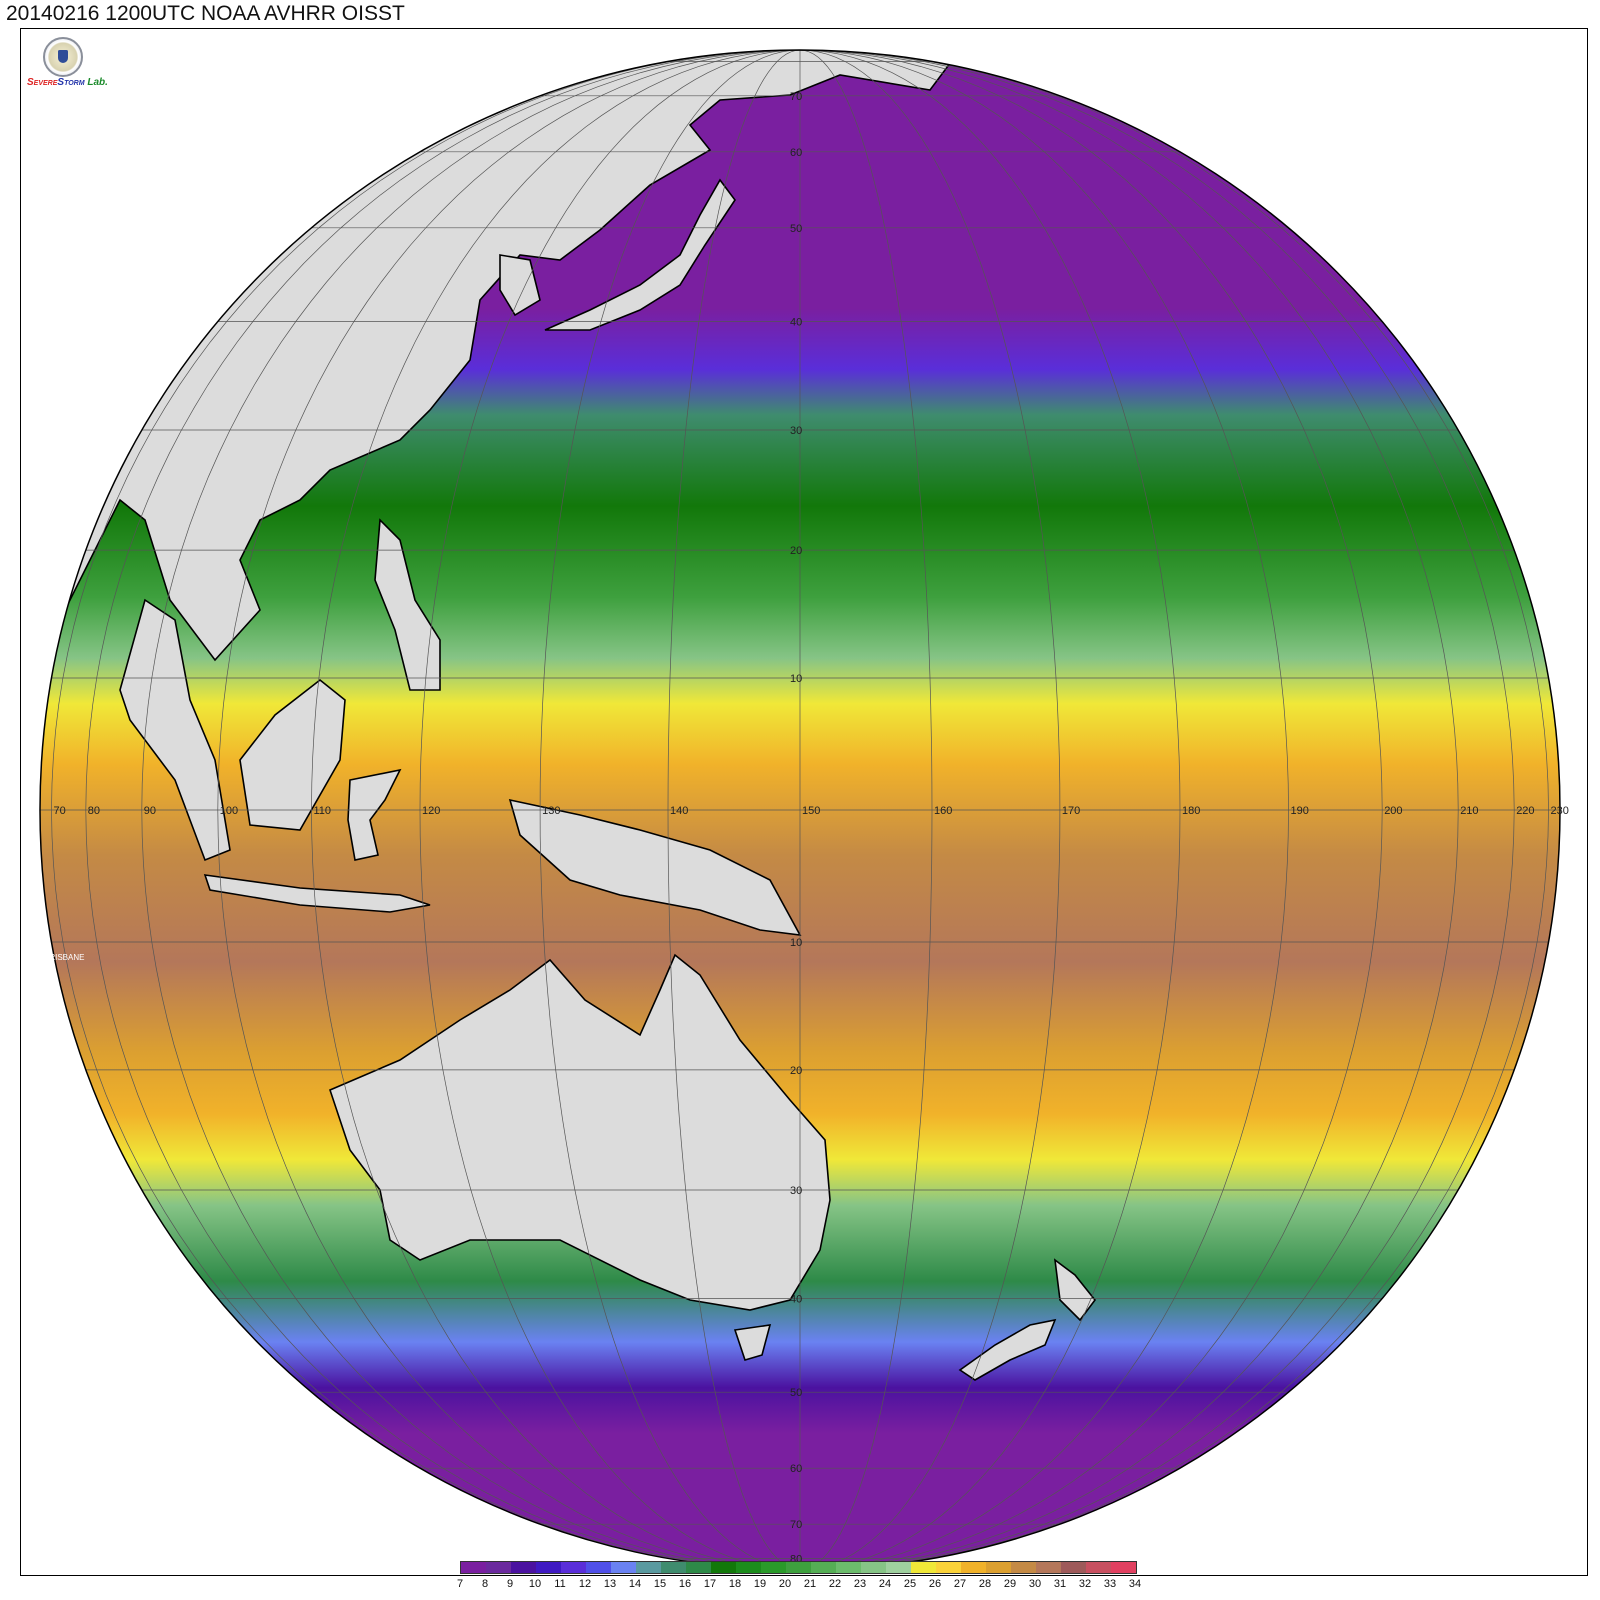 The width and height of the screenshot is (1600, 1600). What do you see at coordinates (655, 867) in the screenshot?
I see `landmass-new-guinea` at bounding box center [655, 867].